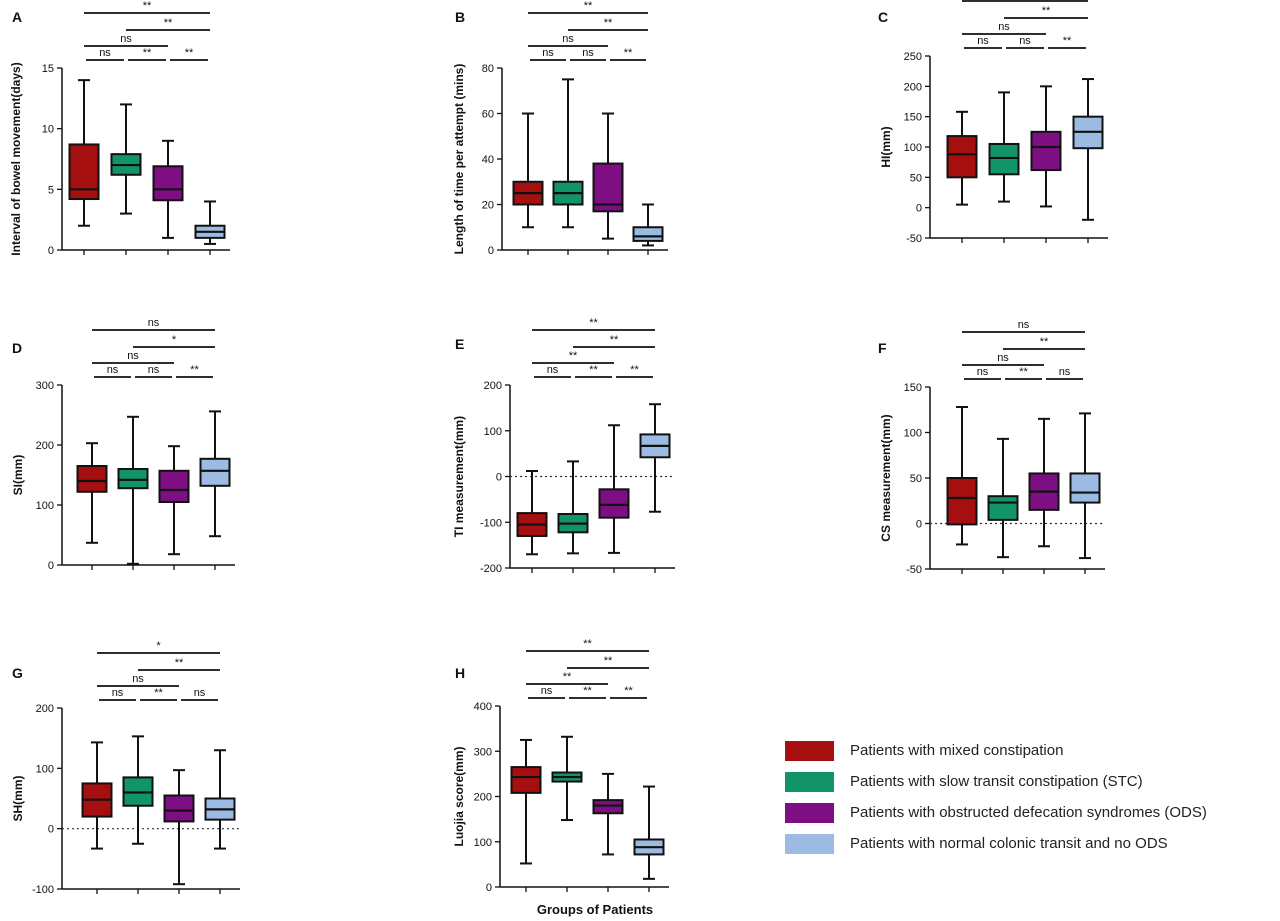 This screenshot has width=1280, height=921. Describe the element at coordinates (483, 707) in the screenshot. I see `y-tick-label-h: 400` at that location.